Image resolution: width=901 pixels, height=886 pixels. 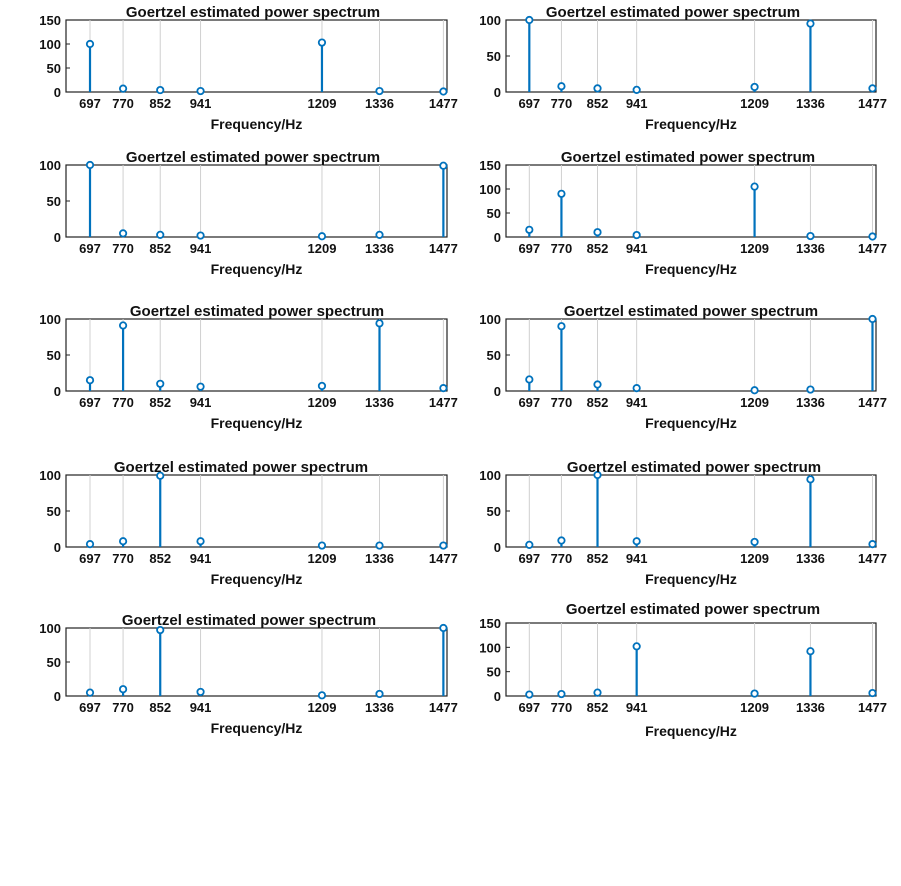 What do you see at coordinates (54, 355) in the screenshot?
I see `chart-5-ytick-label-2: 50` at bounding box center [54, 355].